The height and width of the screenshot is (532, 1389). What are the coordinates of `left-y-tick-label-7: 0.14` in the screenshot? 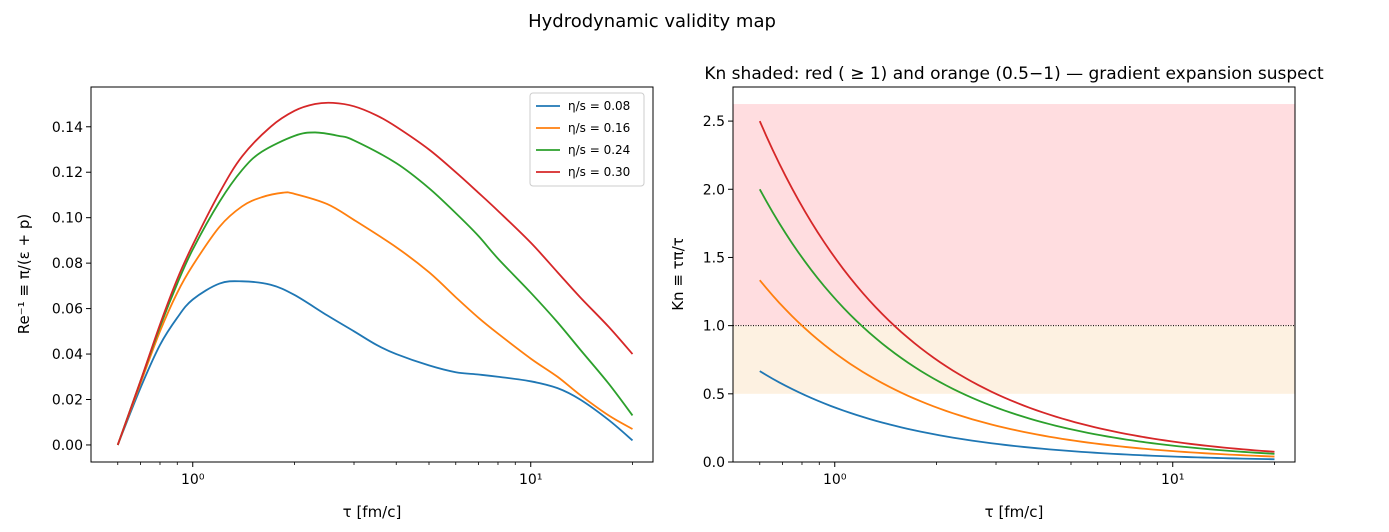 It's located at (67, 128).